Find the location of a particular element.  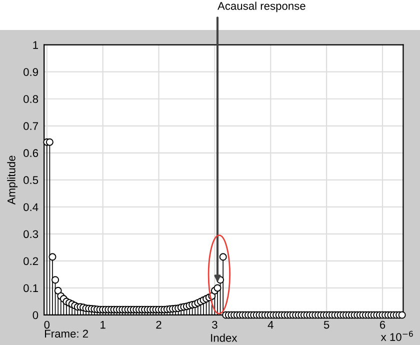

y-tick-label: 0.5 is located at coordinates (31, 180).